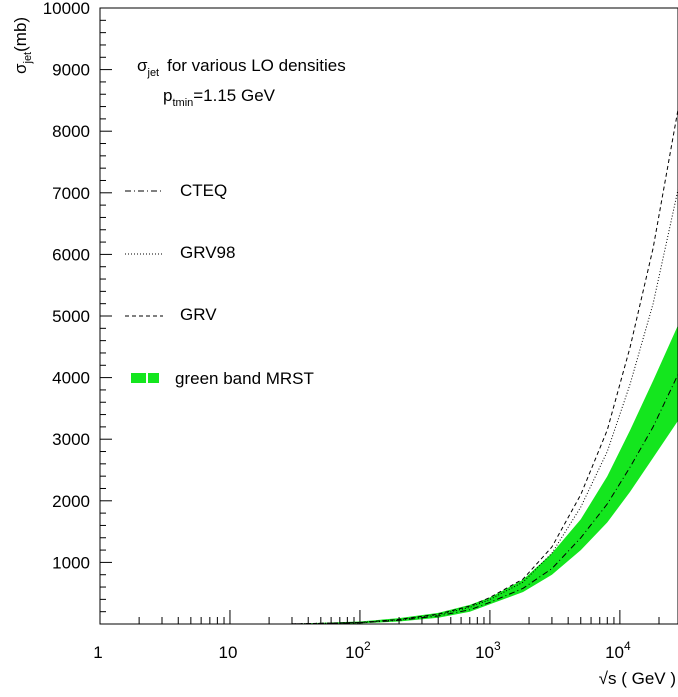 This screenshot has width=678, height=697. What do you see at coordinates (207, 252) in the screenshot?
I see `legend-grv98-label: GRV98` at bounding box center [207, 252].